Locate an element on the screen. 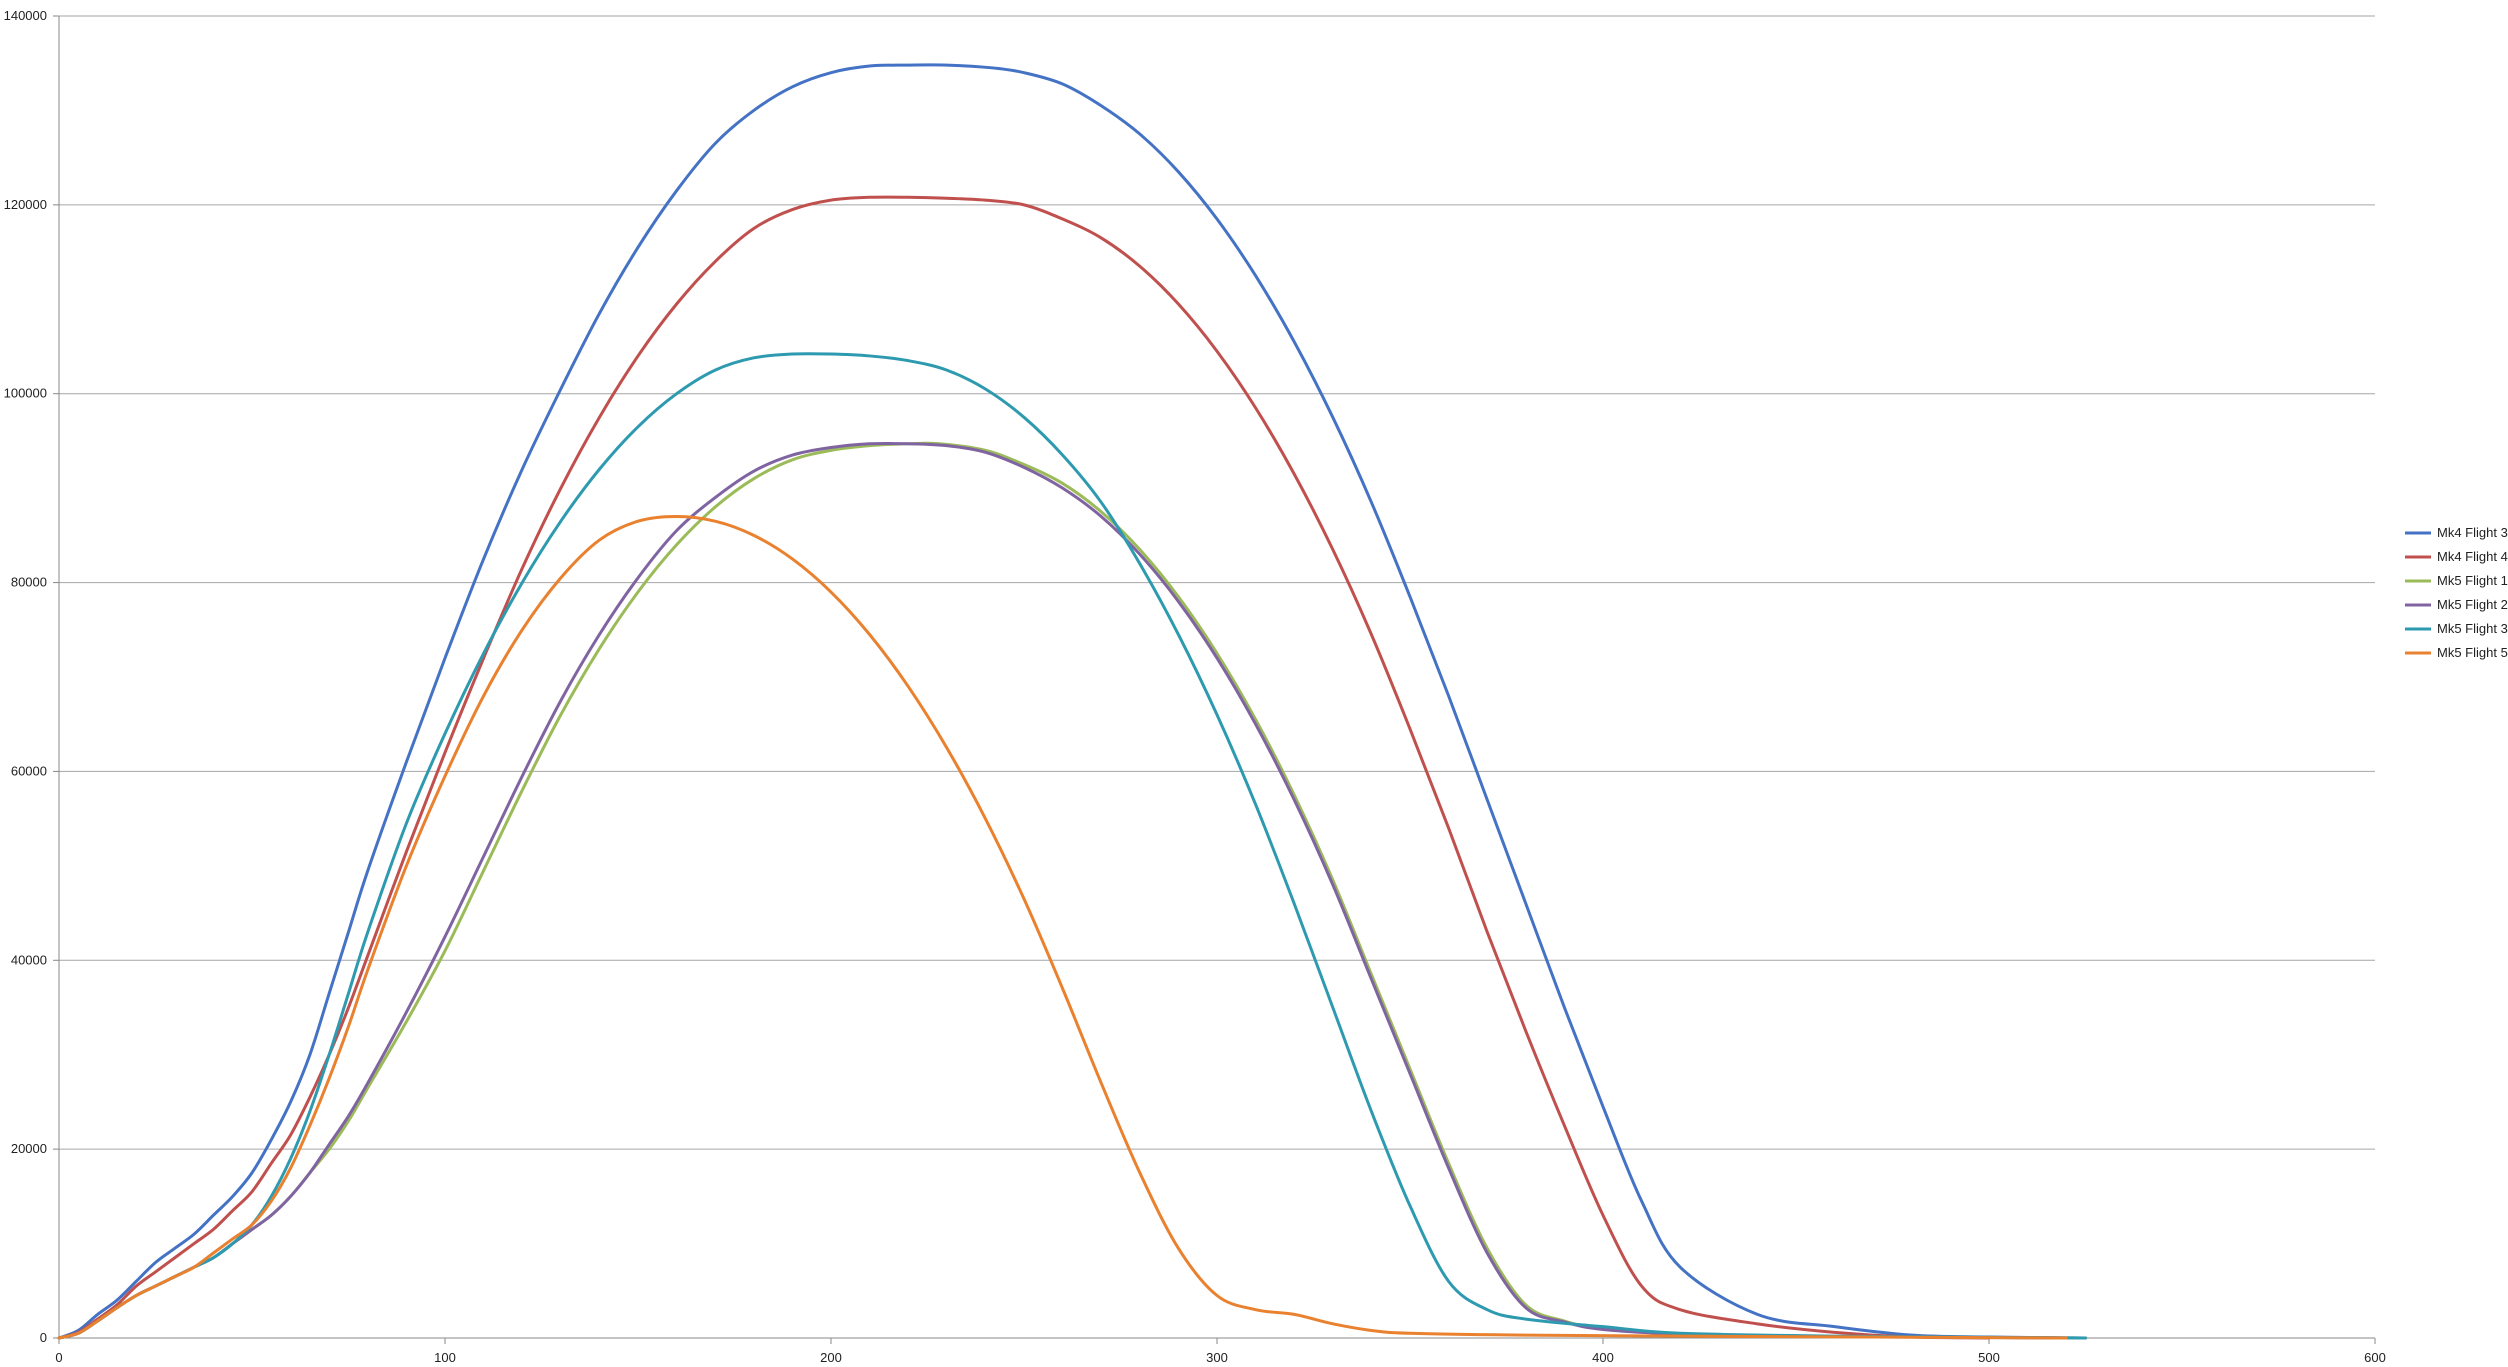 The image size is (2508, 1367). y-tick-label: 100000 is located at coordinates (25, 393).